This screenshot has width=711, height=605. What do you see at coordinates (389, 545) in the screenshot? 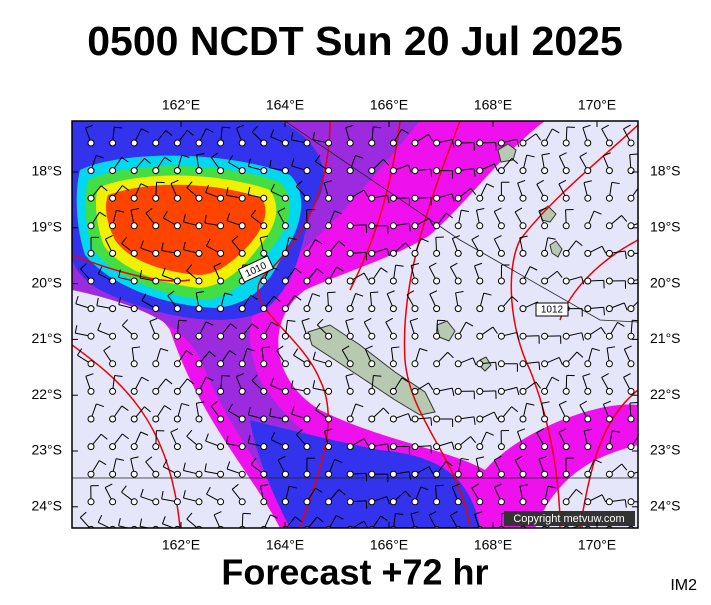
I see `lon-label: 166°E` at bounding box center [389, 545].